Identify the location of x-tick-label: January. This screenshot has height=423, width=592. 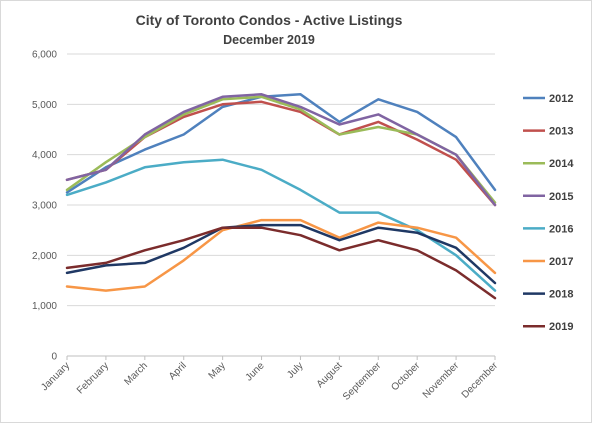
(55, 376).